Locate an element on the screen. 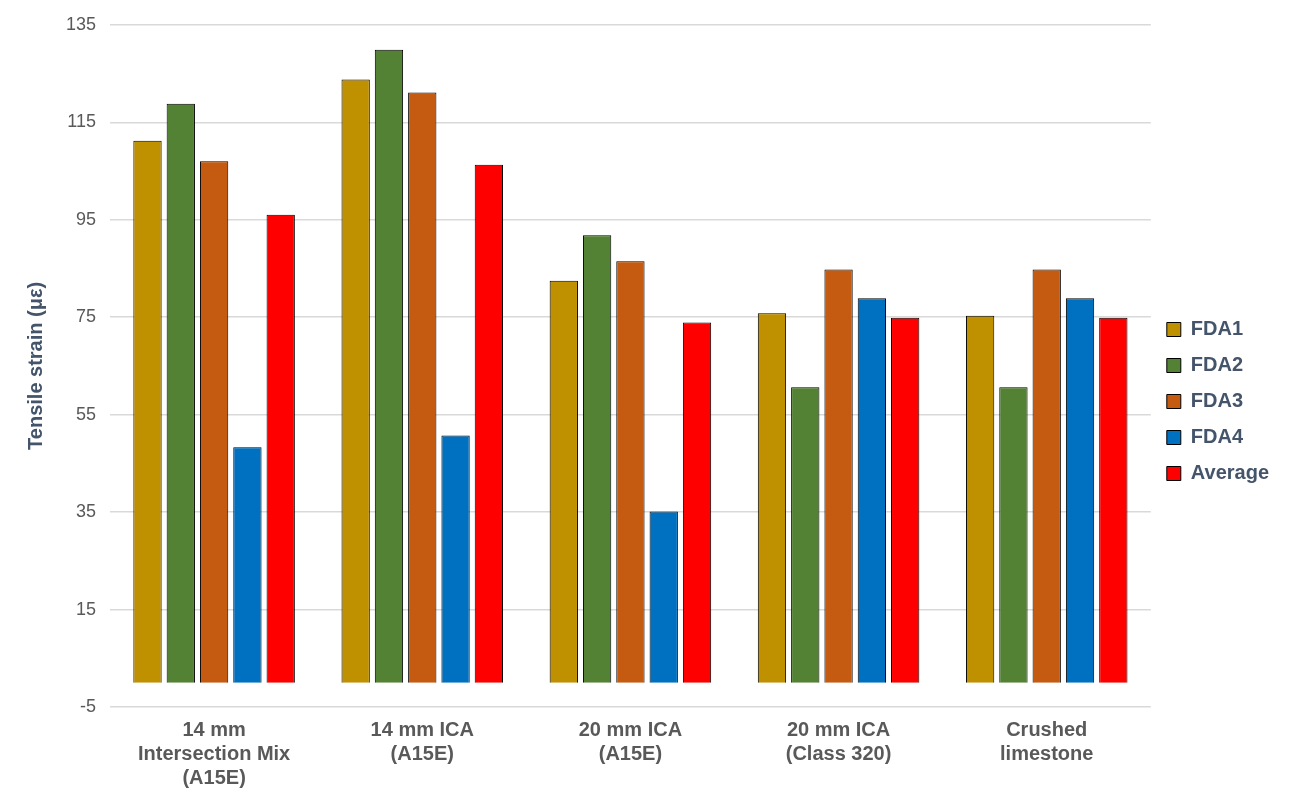  y-tick-label: 115 is located at coordinates (82, 121).